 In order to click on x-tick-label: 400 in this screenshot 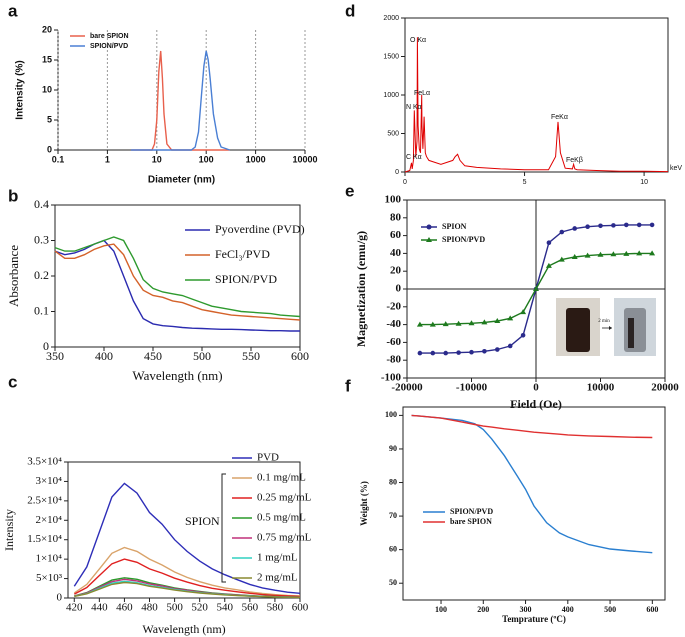, I will do `click(104, 356)`.